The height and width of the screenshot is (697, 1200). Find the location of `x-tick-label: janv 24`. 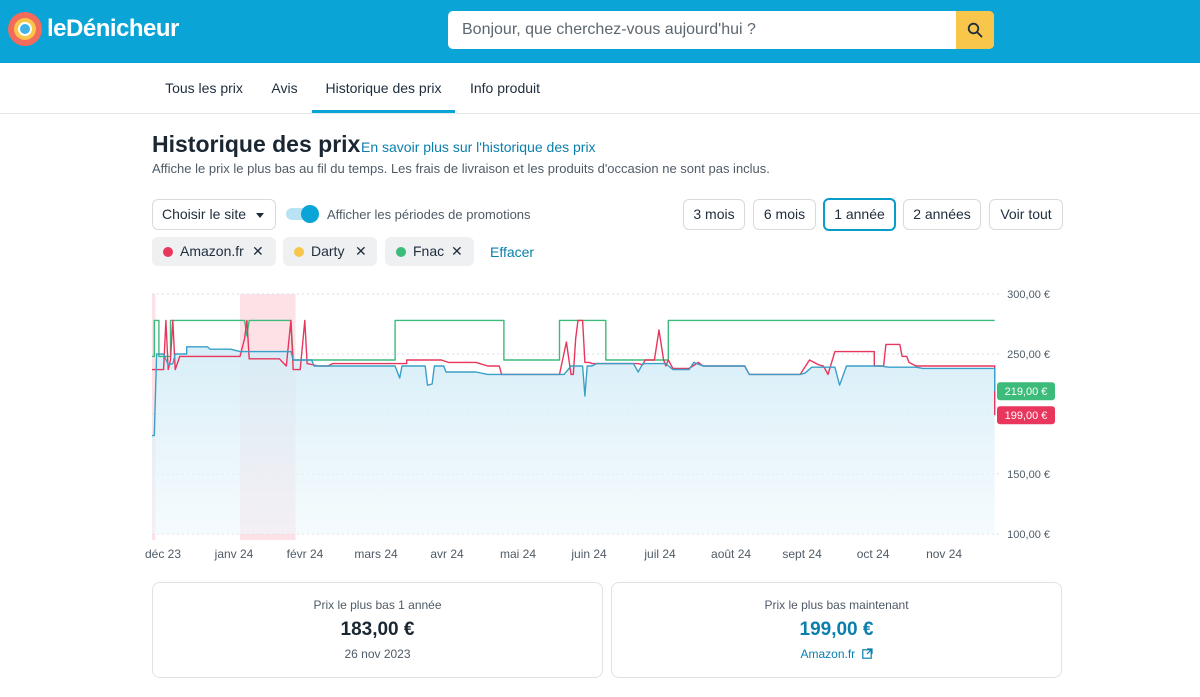

x-tick-label: janv 24 is located at coordinates (234, 554).